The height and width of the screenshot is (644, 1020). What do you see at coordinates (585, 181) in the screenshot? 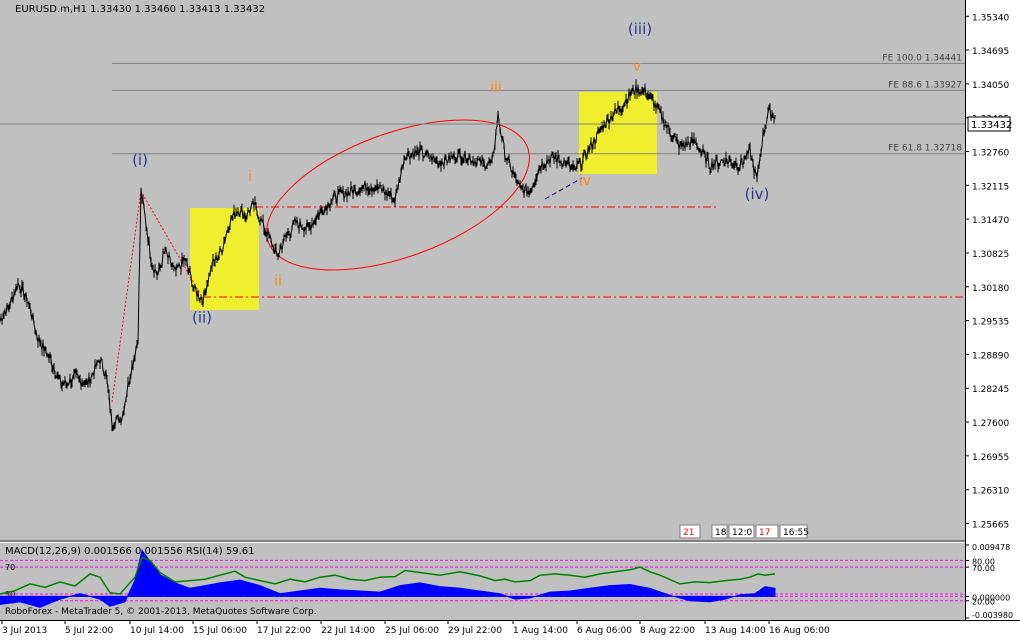
I see `wave-label-secondary: iv` at bounding box center [585, 181].